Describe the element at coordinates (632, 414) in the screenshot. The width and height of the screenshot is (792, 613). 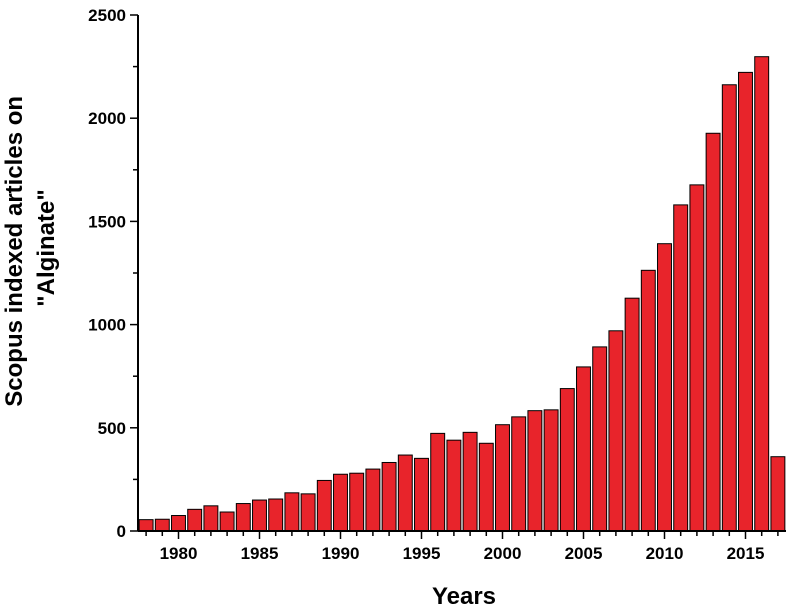
I see `bar-2008` at that location.